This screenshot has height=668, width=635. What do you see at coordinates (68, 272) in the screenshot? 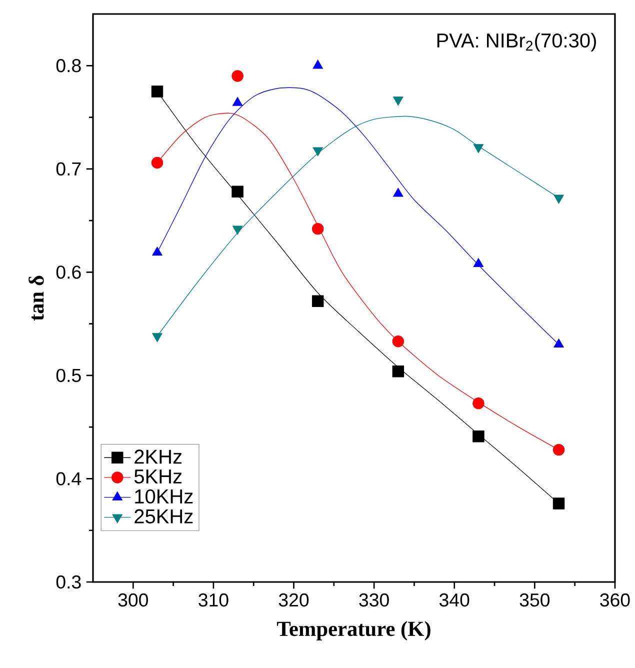
I see `y-tick-label: 0.6` at bounding box center [68, 272].